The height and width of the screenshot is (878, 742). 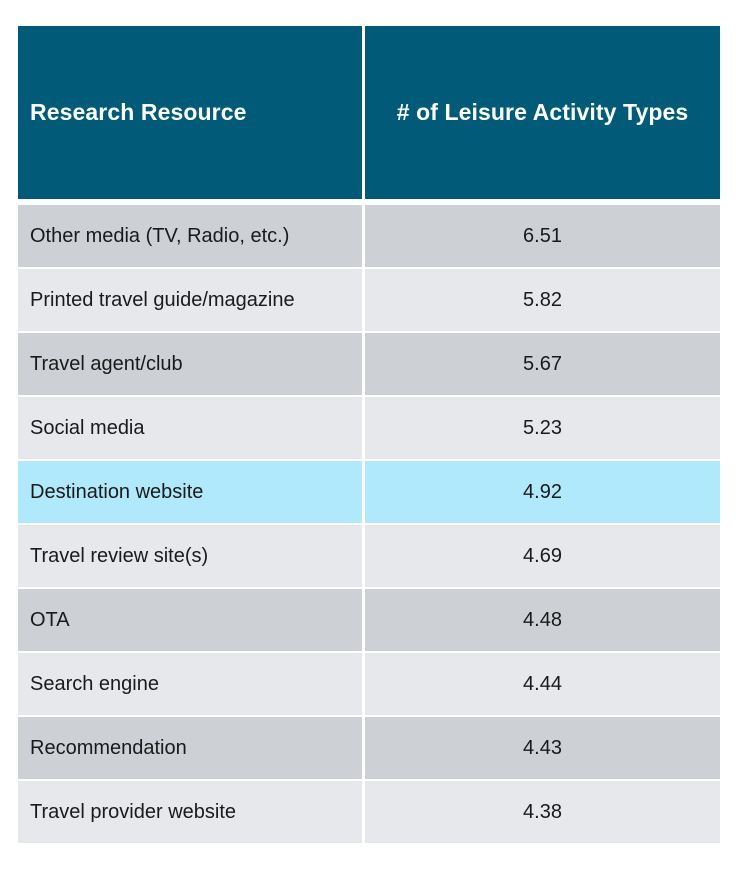 What do you see at coordinates (191, 428) in the screenshot?
I see `row-label: Social media` at bounding box center [191, 428].